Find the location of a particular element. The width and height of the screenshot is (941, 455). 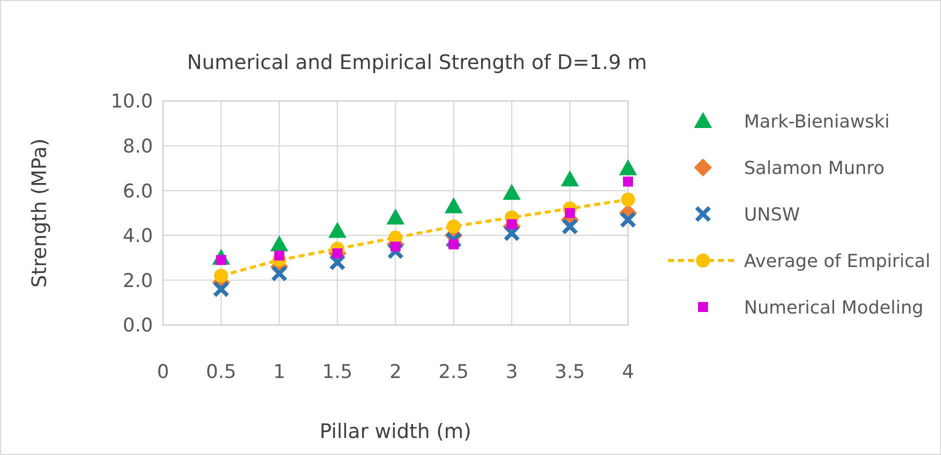

x-tick-label: 1 is located at coordinates (279, 372).